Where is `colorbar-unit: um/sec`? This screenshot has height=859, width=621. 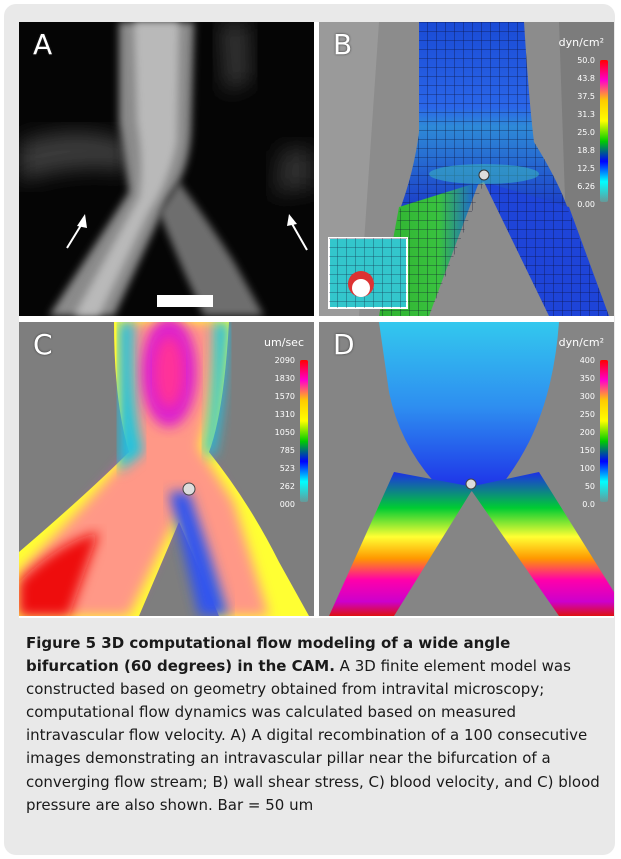 colorbar-unit: um/sec is located at coordinates (284, 342).